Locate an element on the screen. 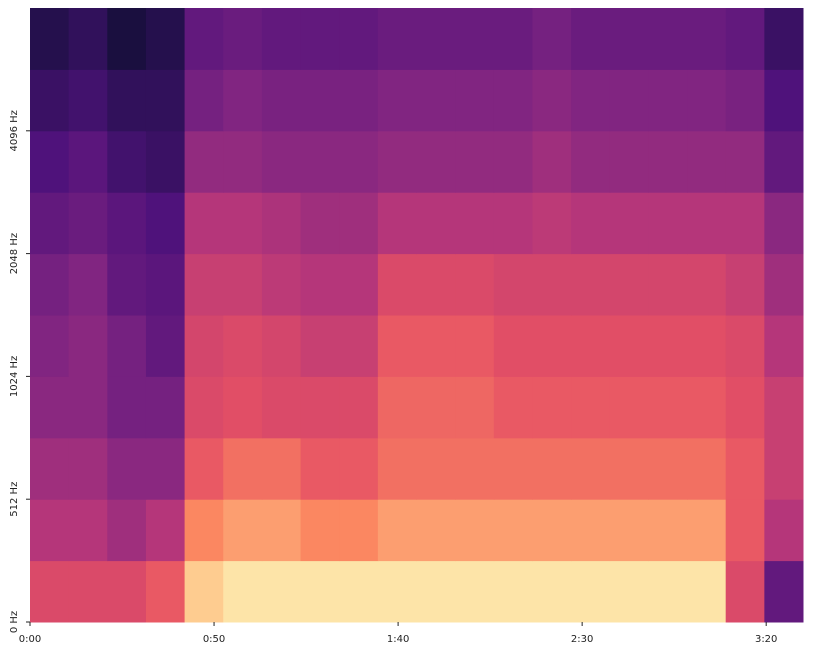 Image resolution: width=814 pixels, height=655 pixels. x-tick-label: 3:20 is located at coordinates (766, 639).